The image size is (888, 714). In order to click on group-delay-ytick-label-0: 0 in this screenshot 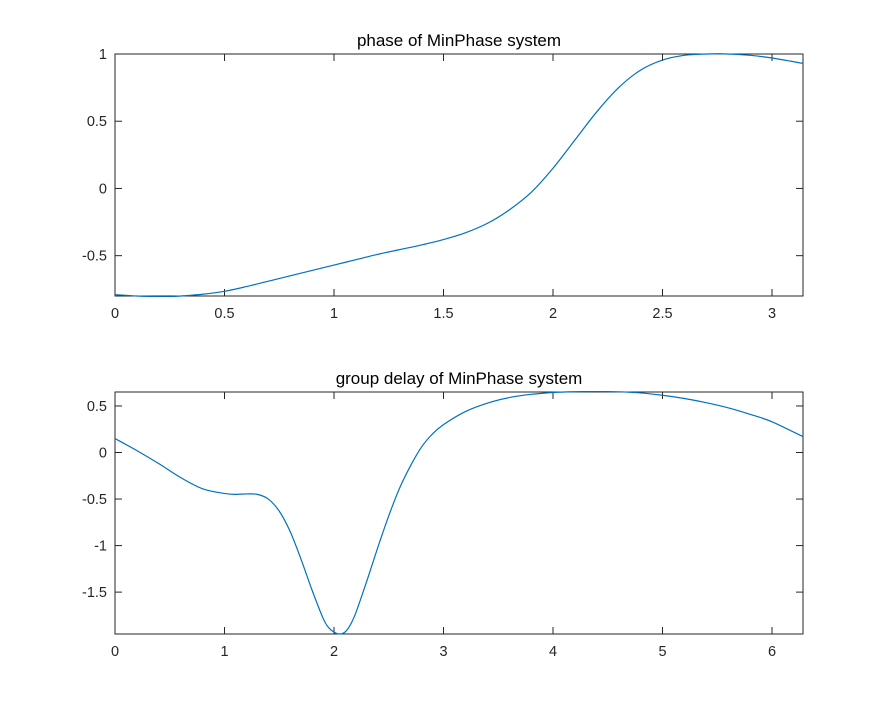, I will do `click(103, 454)`.